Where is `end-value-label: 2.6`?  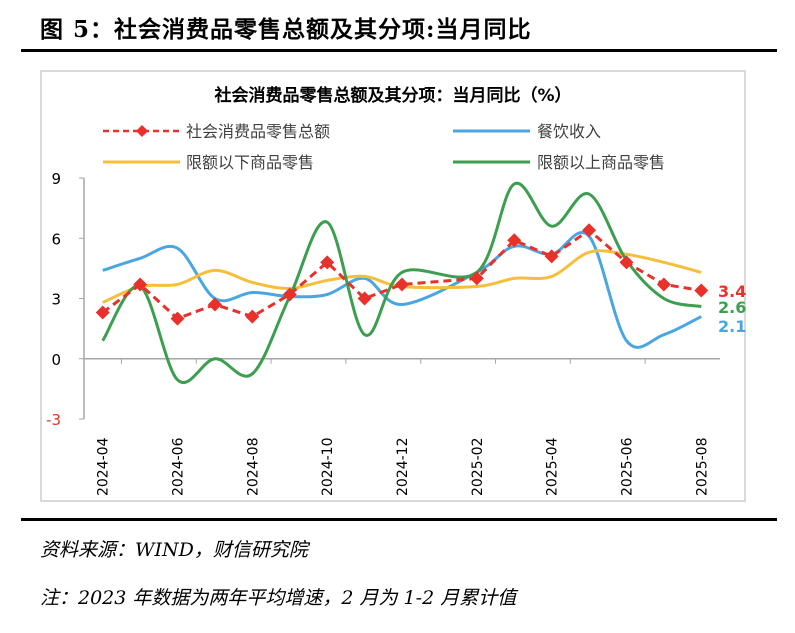
end-value-label: 2.6 is located at coordinates (732, 307).